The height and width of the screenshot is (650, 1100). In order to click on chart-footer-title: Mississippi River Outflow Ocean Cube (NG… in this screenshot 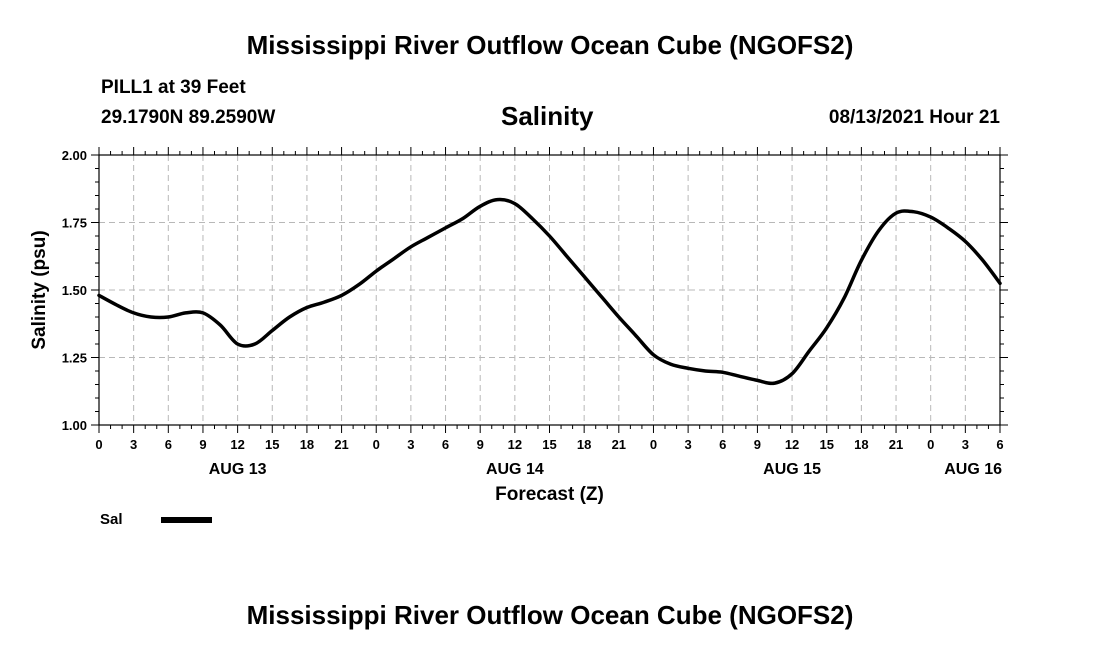, I will do `click(550, 615)`.